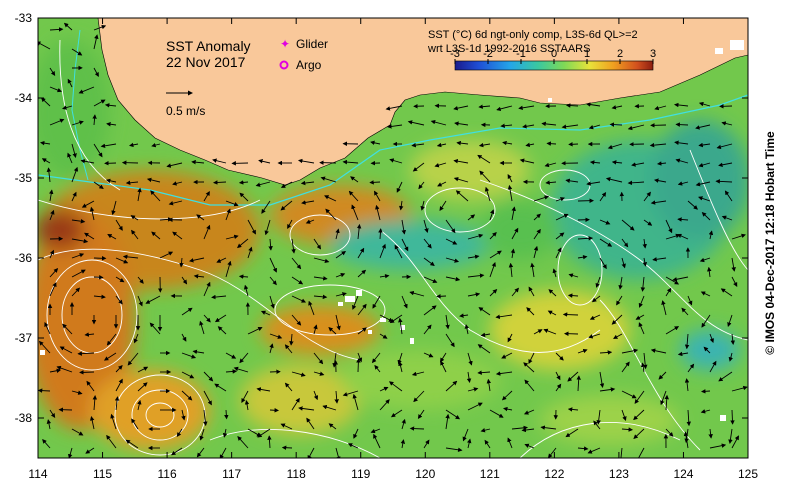  I want to click on x-tick-label: 117, so click(231, 474).